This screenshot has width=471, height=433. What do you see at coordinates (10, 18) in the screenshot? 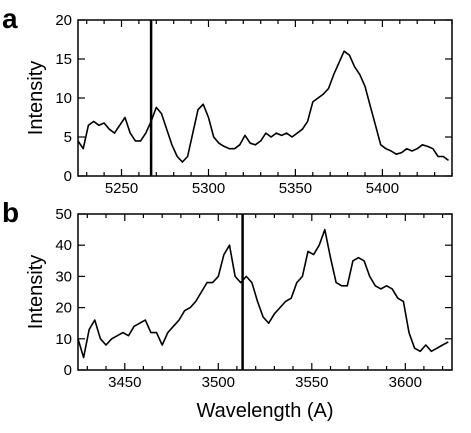
I see `panel-a-label: a` at bounding box center [10, 18].